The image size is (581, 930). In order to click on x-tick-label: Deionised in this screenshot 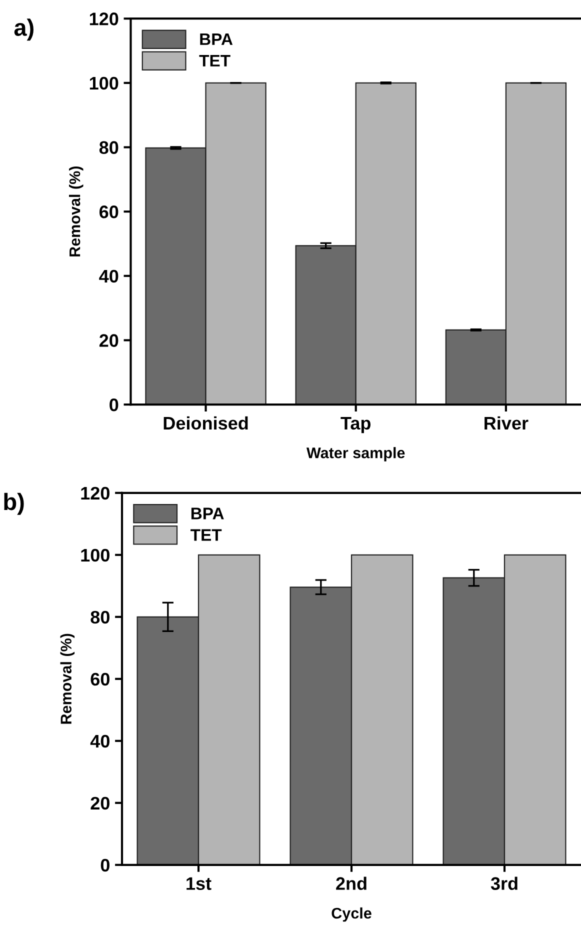, I will do `click(206, 423)`.